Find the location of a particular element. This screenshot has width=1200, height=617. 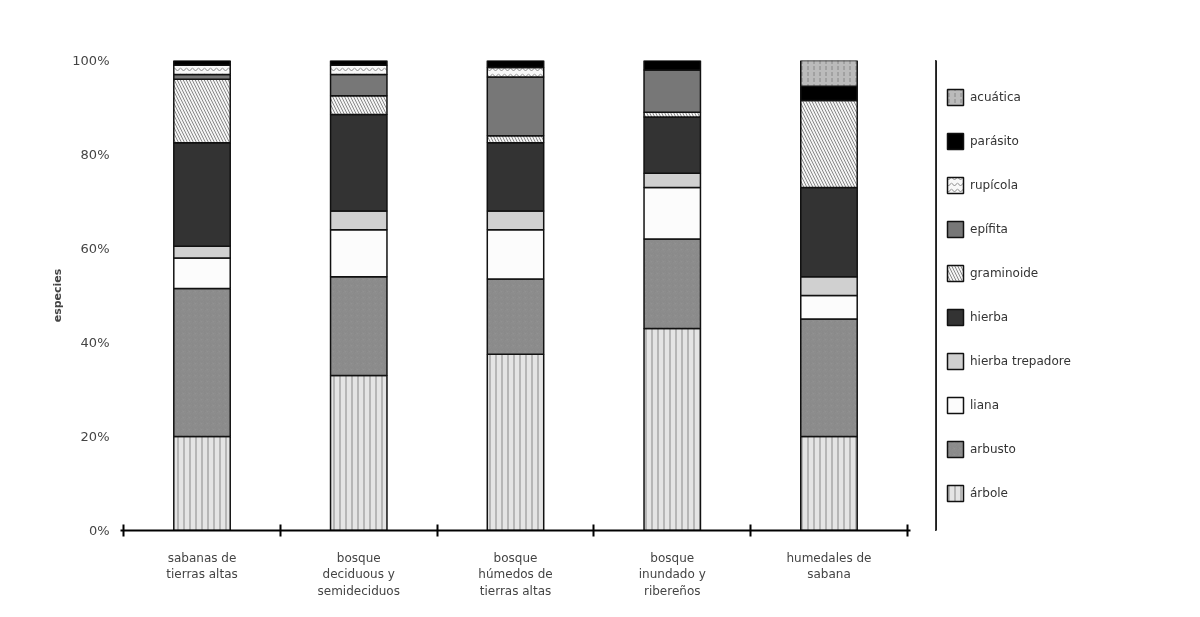

legend-label: hierba is located at coordinates (989, 317).